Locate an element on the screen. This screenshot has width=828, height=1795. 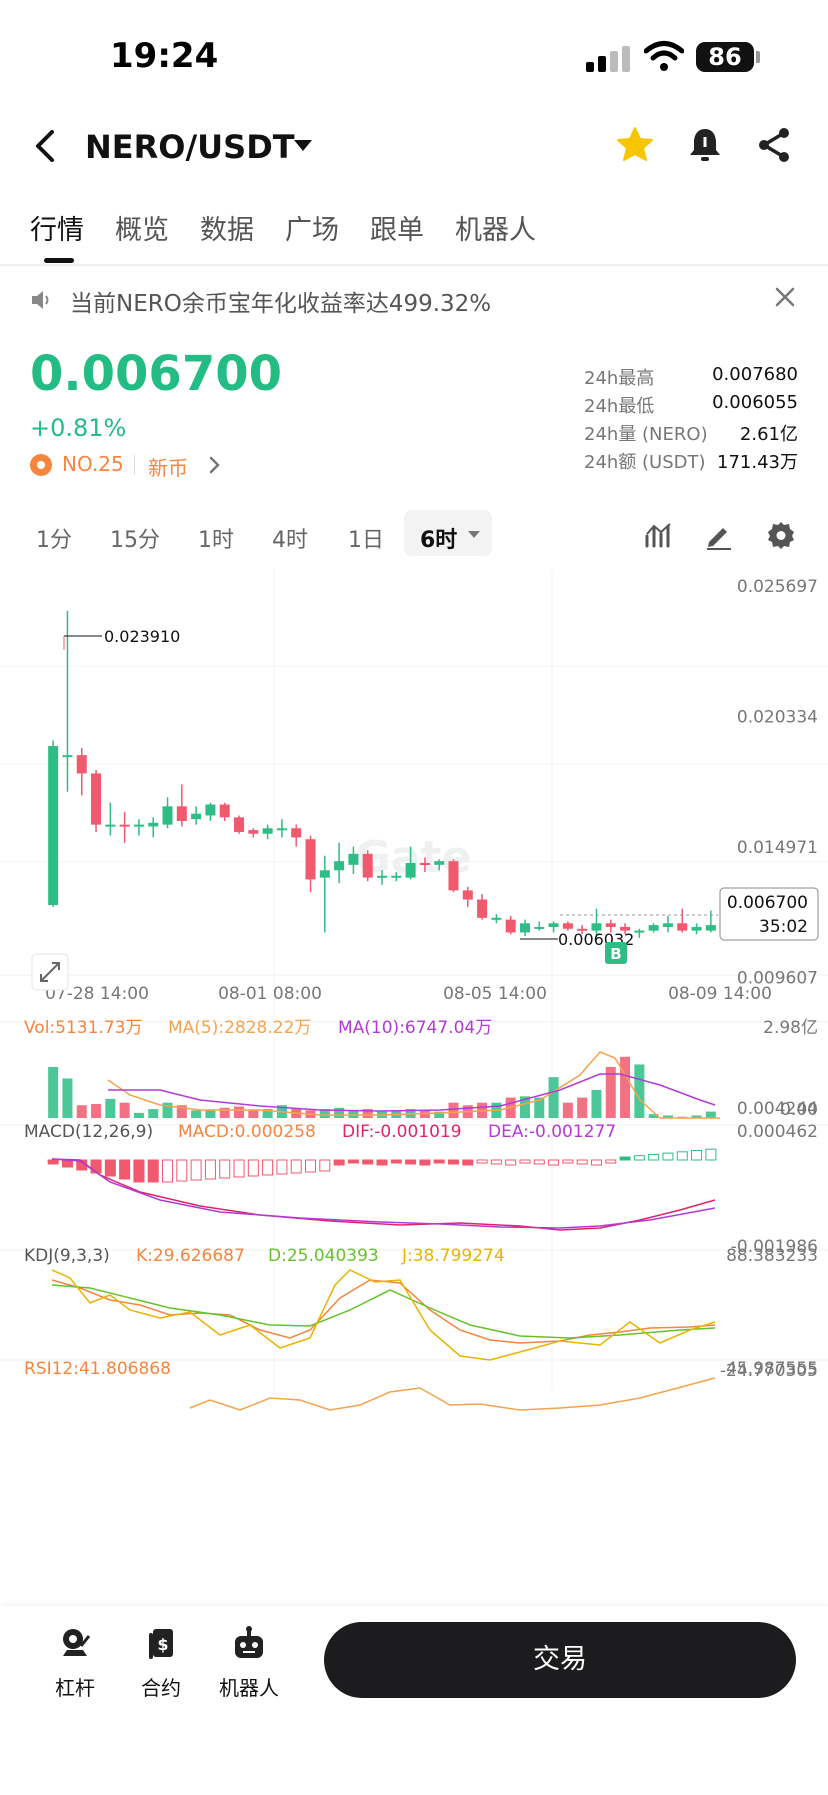
tab-overview: 概览 is located at coordinates (142, 230).